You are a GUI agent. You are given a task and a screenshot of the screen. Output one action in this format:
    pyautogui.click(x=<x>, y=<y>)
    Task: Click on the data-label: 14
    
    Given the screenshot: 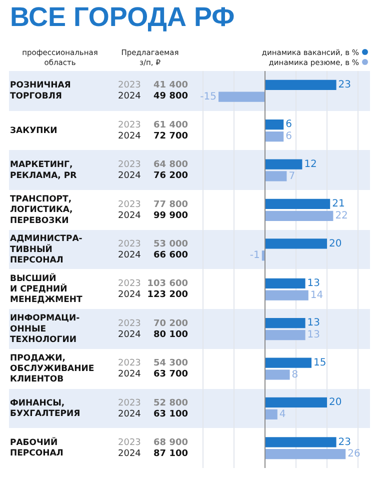 What is the action you would take?
    pyautogui.click(x=317, y=295)
    